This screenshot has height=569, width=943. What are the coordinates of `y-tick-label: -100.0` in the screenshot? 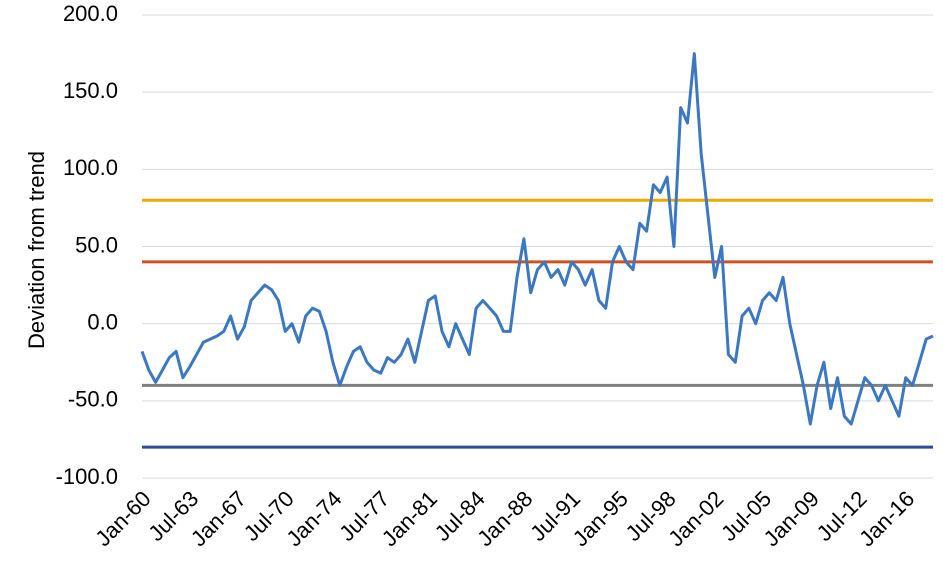 It's located at (87, 476).